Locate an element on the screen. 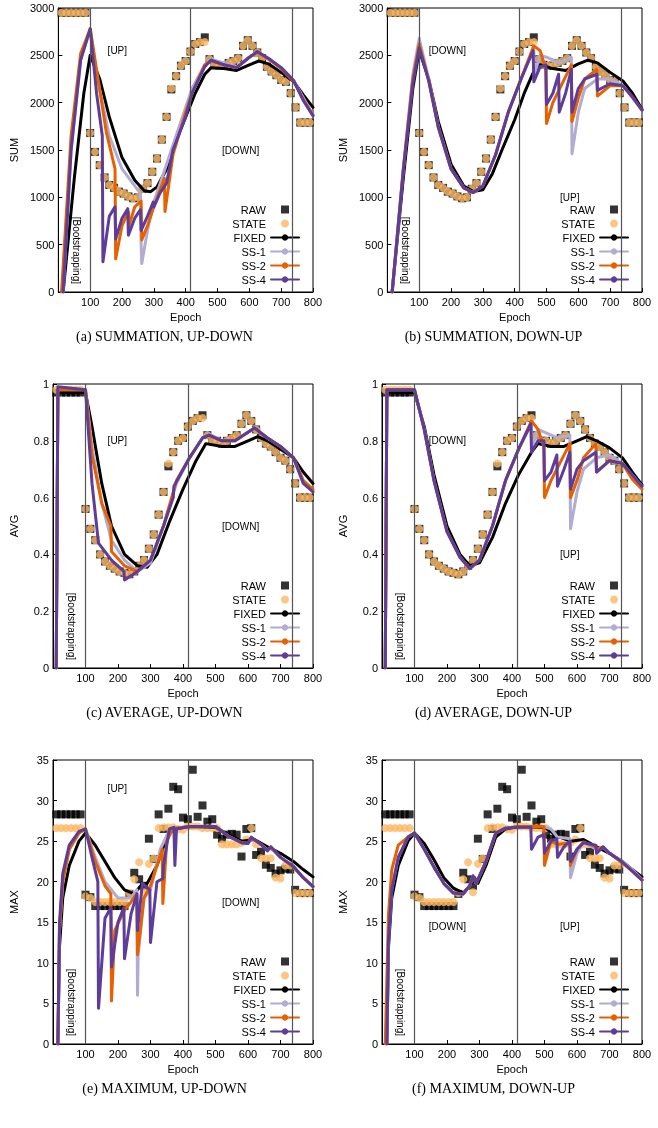 This screenshot has width=658, height=1128. text: (e) MAXIMUM, UP-DOWN is located at coordinates (164, 1088).